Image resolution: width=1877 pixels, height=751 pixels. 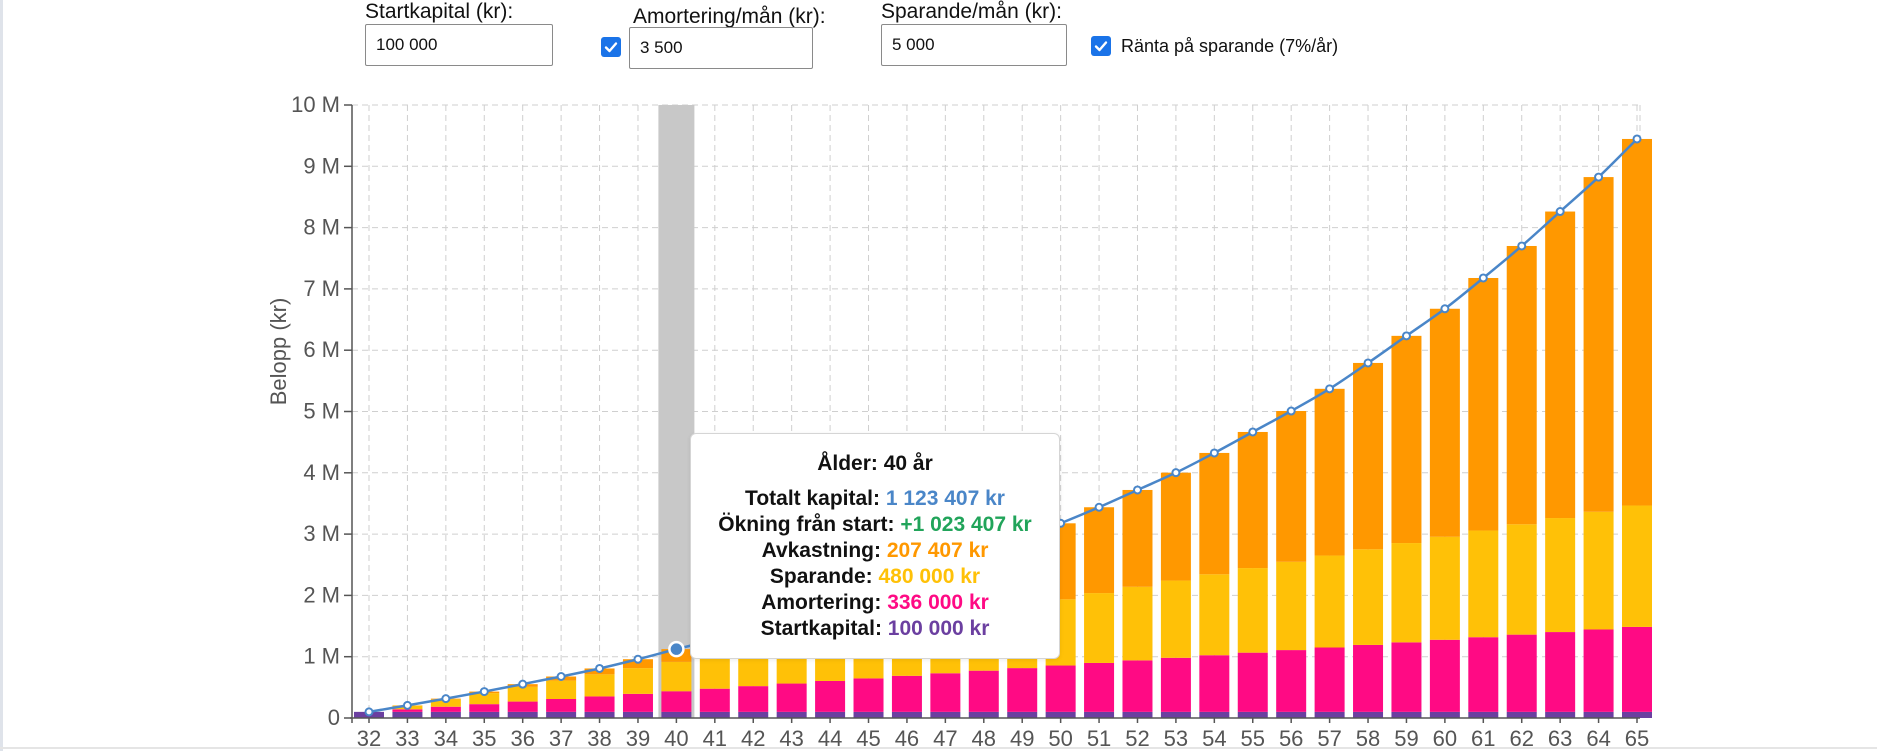 I want to click on tooltip-value: 1 123 407 kr, so click(x=945, y=498).